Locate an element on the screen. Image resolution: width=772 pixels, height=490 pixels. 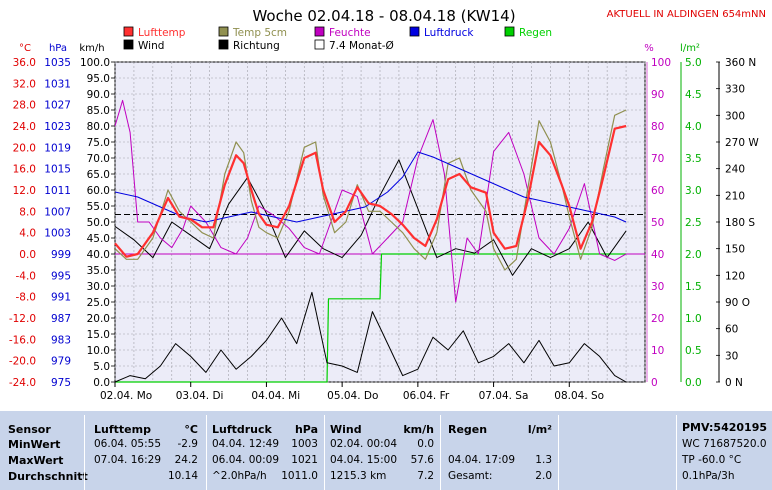
direction-tick-label: 270 W is located at coordinates (742, 143).